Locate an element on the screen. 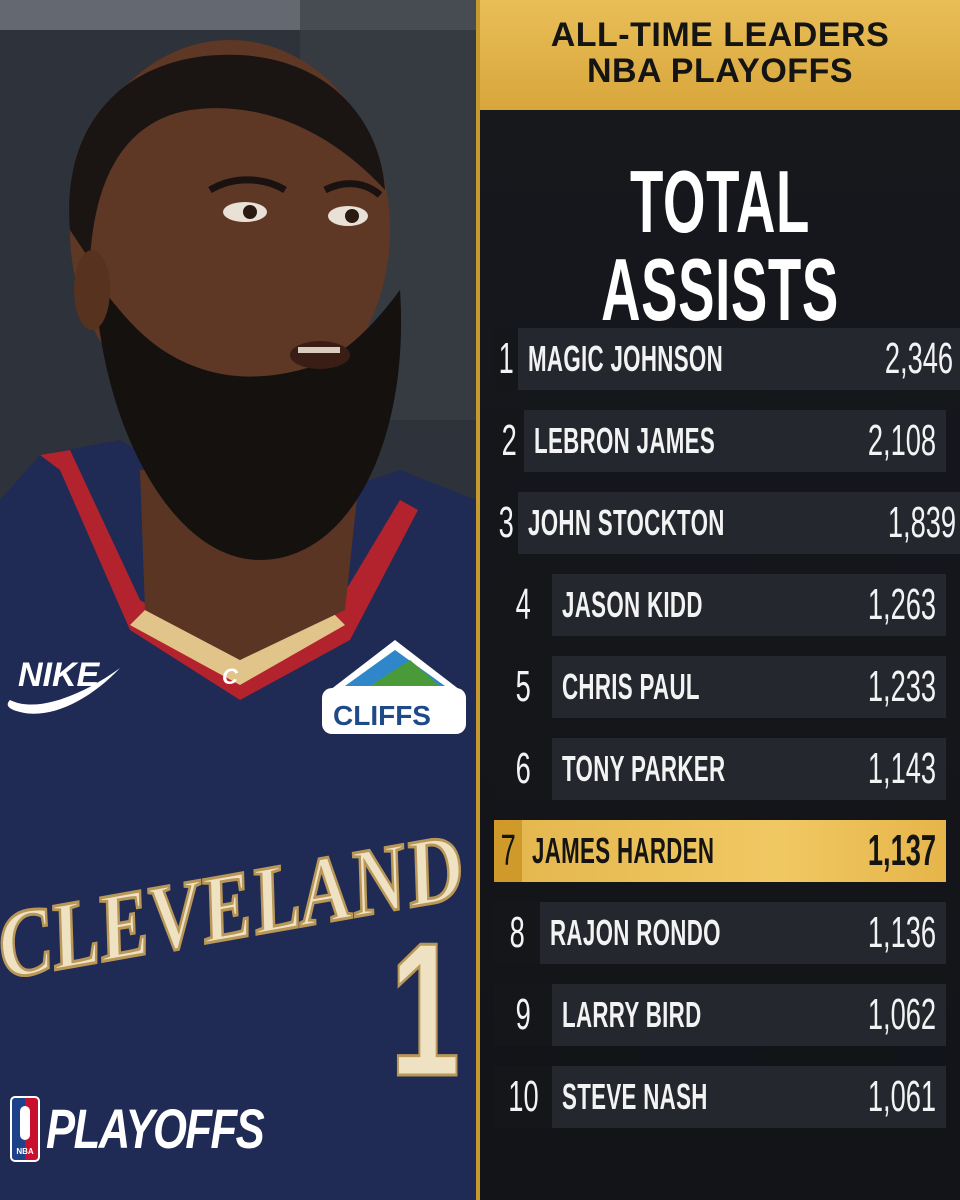 Image resolution: width=960 pixels, height=1200 pixels. rank-number: 4 is located at coordinates (523, 604).